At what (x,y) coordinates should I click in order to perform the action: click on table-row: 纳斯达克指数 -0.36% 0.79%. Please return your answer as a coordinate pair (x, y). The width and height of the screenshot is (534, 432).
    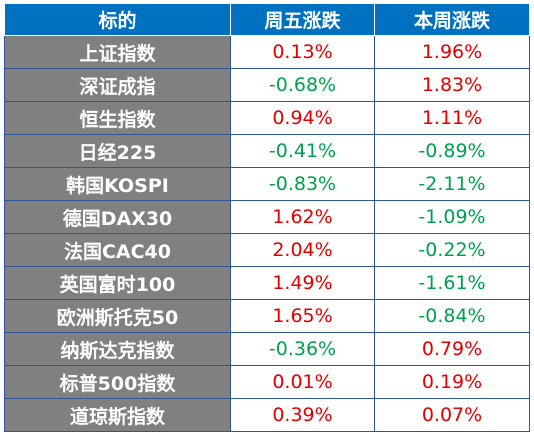
    Looking at the image, I should click on (267, 349).